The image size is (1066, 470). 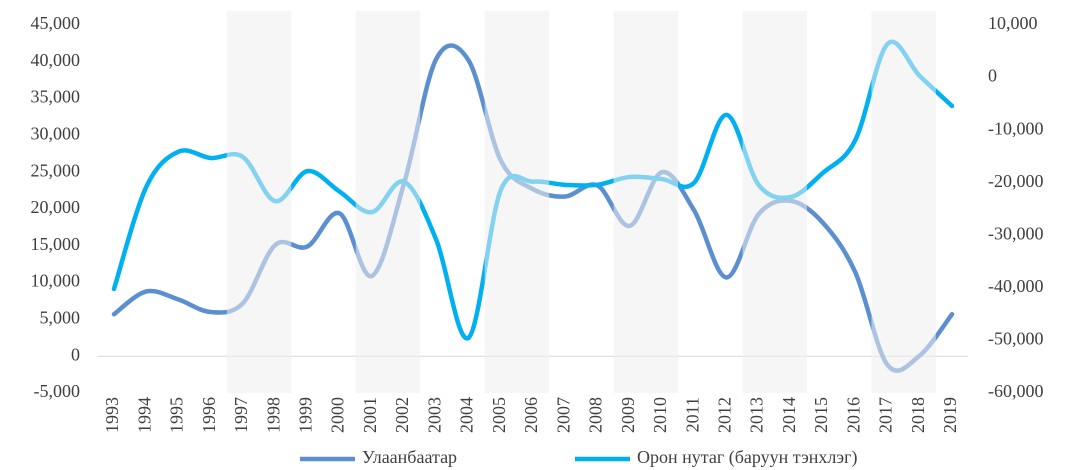 I want to click on y-tick-label: 5,000, so click(x=60, y=318).